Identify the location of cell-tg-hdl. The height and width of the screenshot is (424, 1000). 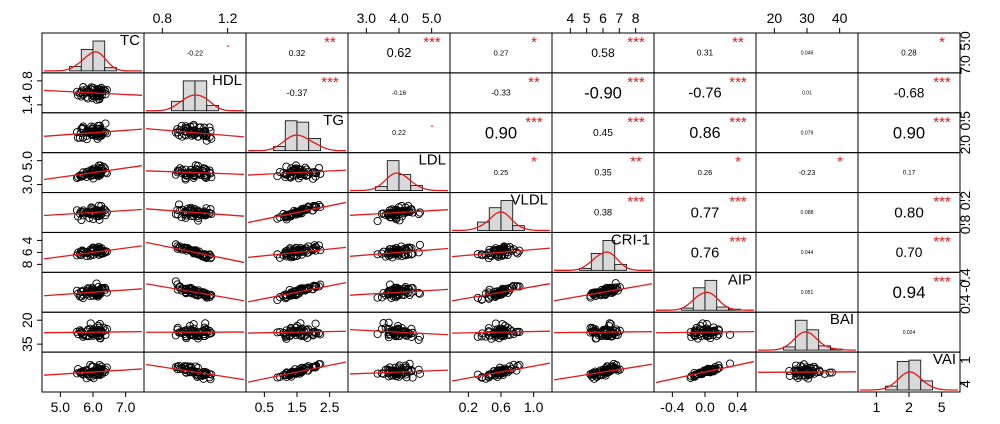
(195, 133).